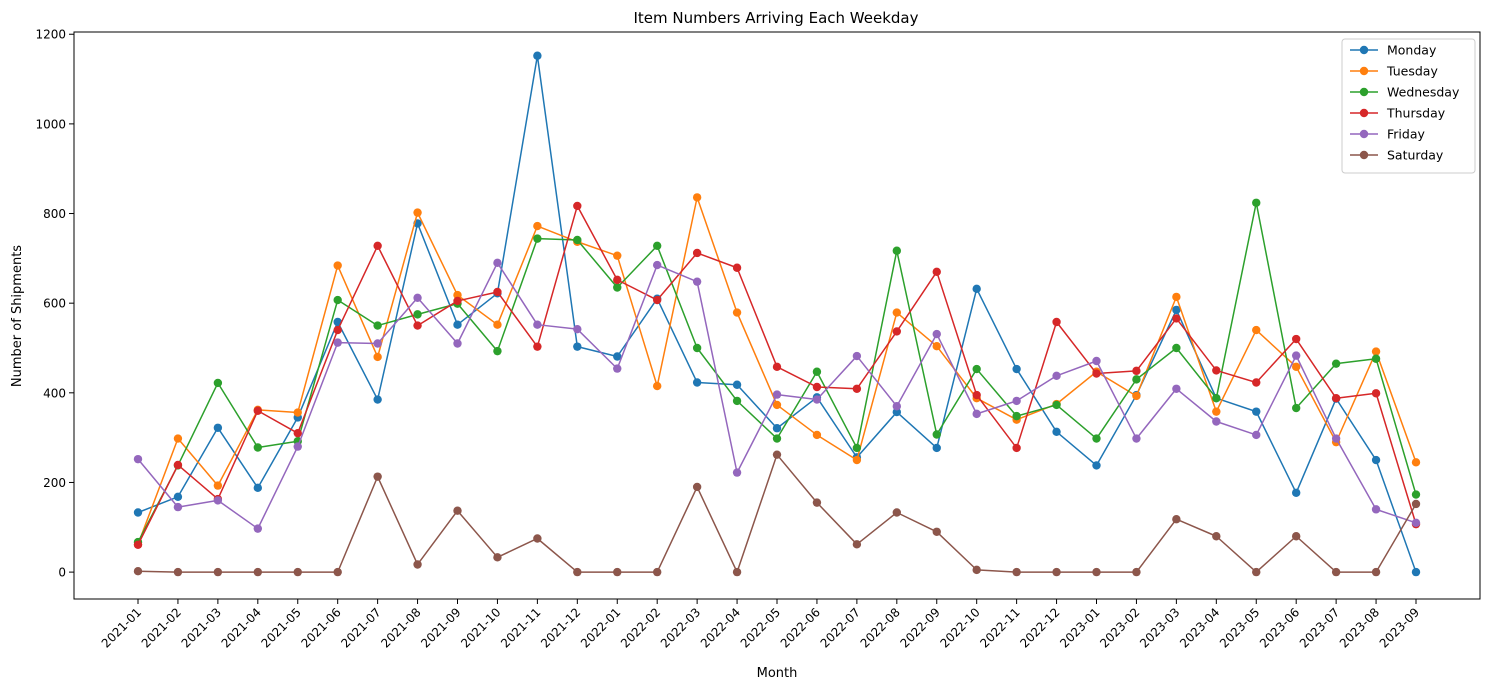 The height and width of the screenshot is (690, 1489). Describe the element at coordinates (1399, 627) in the screenshot. I see `x-tick-label: 2023-09` at that location.